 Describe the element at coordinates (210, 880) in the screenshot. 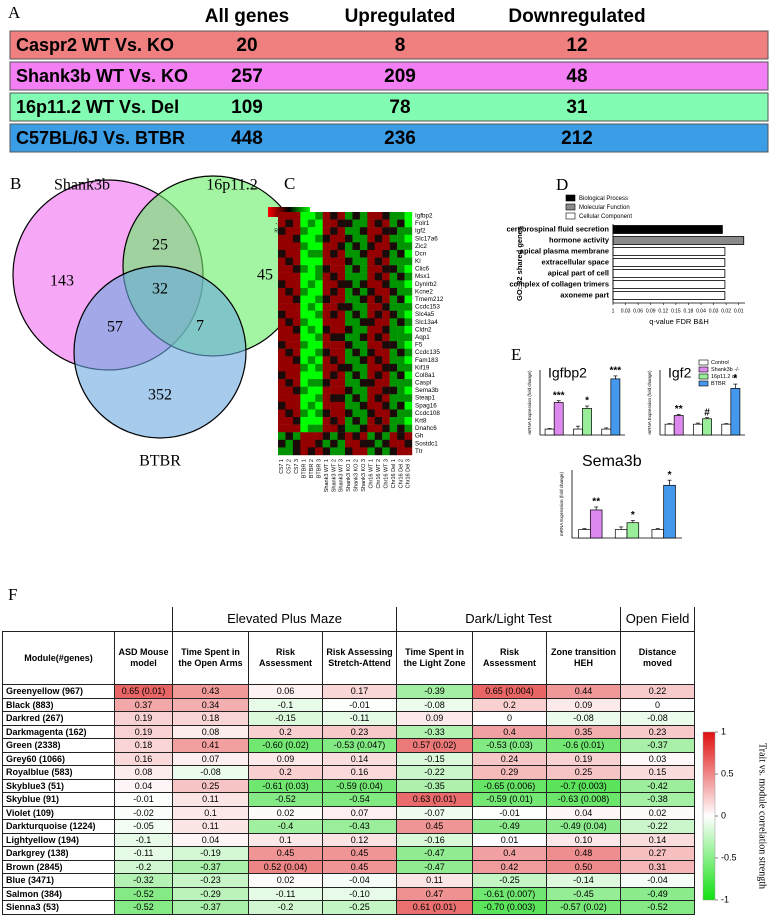

I see `correlation-cell: -0.23` at that location.